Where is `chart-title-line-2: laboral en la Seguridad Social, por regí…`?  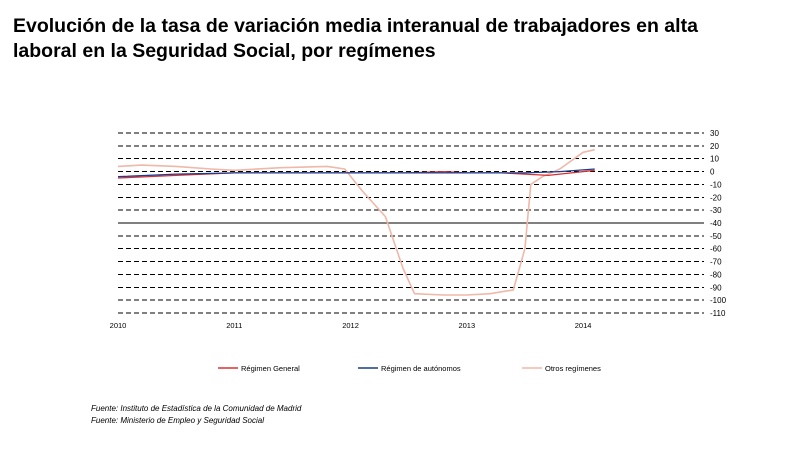
chart-title-line-2: laboral en la Seguridad Social, por regí… is located at coordinates (224, 51).